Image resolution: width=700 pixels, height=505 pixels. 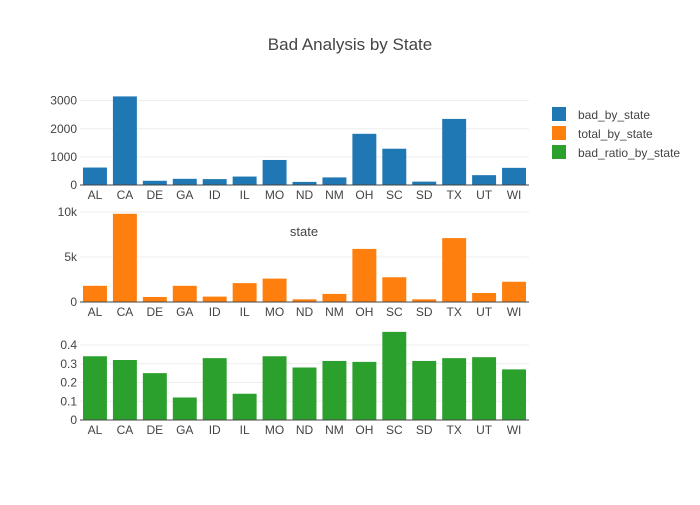 What do you see at coordinates (184, 181) in the screenshot?
I see `bar-bad_by_state-GA` at bounding box center [184, 181].